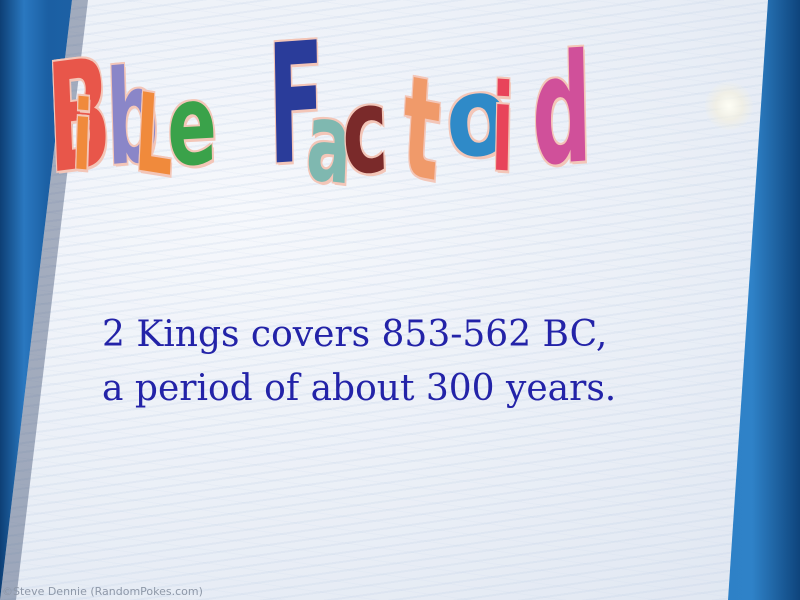 This screenshot has width=800, height=600. What do you see at coordinates (421, 129) in the screenshot?
I see `title-letter: t` at bounding box center [421, 129].